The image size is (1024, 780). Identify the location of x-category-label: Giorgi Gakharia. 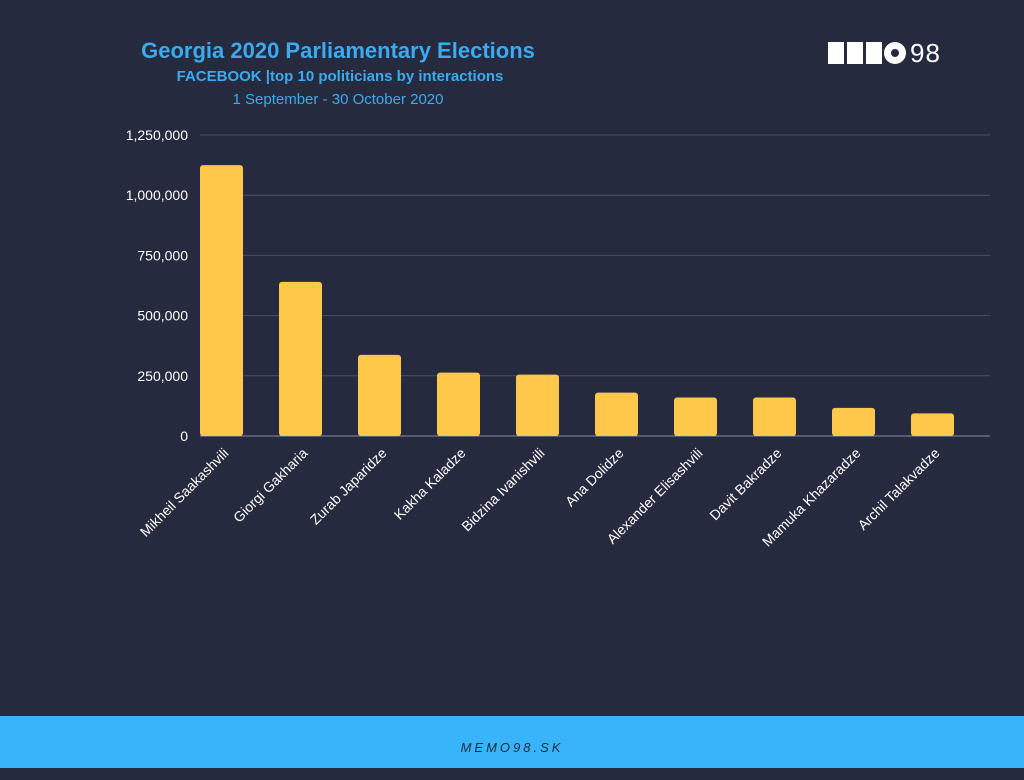
(270, 485).